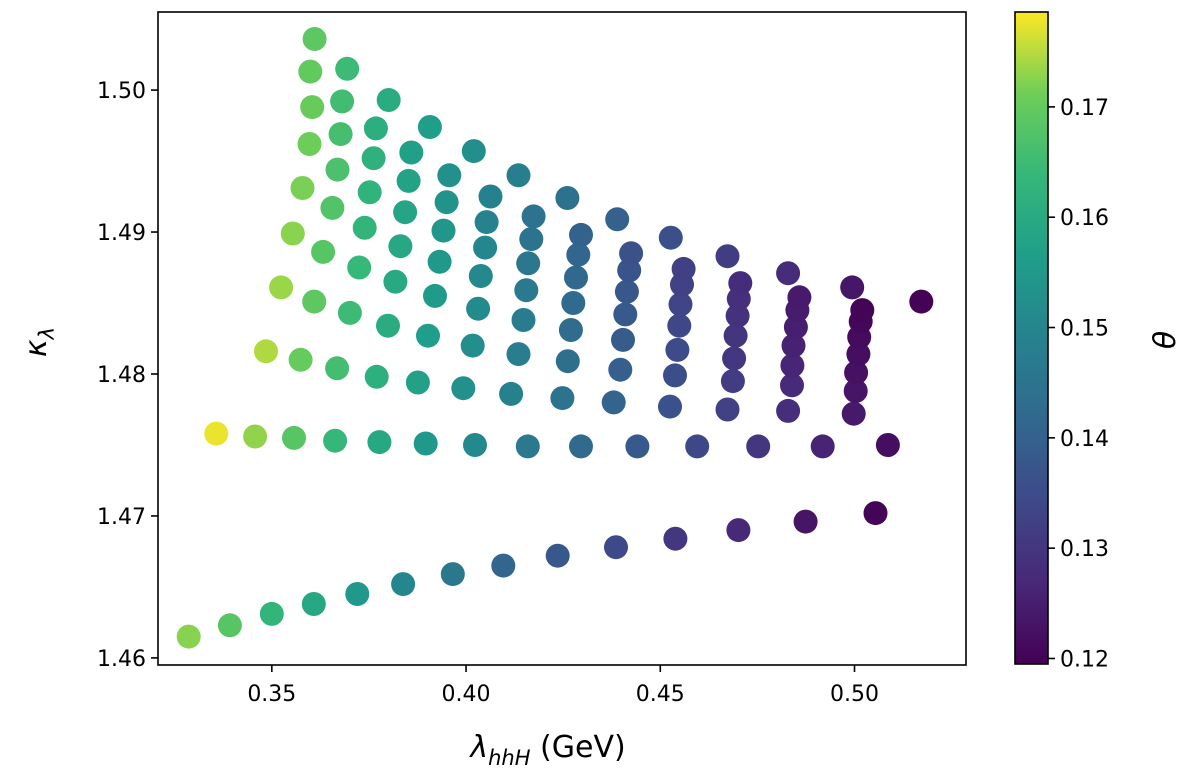 The width and height of the screenshot is (1201, 772). Describe the element at coordinates (854, 694) in the screenshot. I see `x-tick-label: 0.50` at that location.